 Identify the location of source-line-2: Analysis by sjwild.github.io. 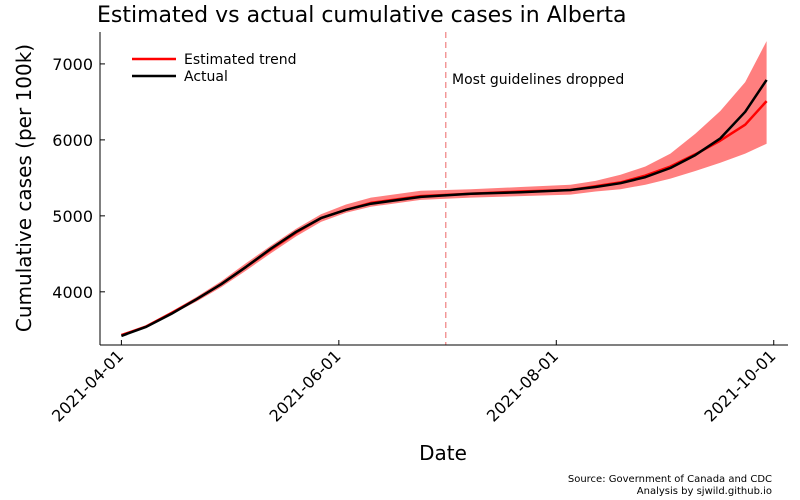
(704, 491).